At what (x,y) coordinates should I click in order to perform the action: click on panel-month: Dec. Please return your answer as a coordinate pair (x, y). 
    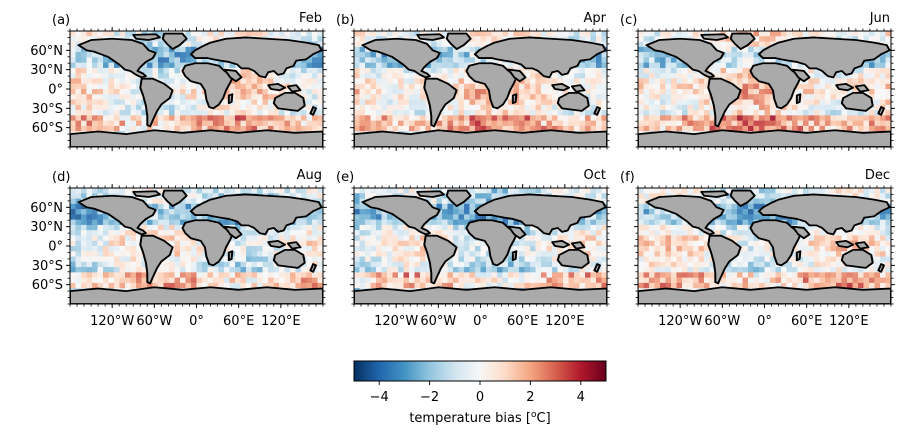
    Looking at the image, I should click on (877, 175).